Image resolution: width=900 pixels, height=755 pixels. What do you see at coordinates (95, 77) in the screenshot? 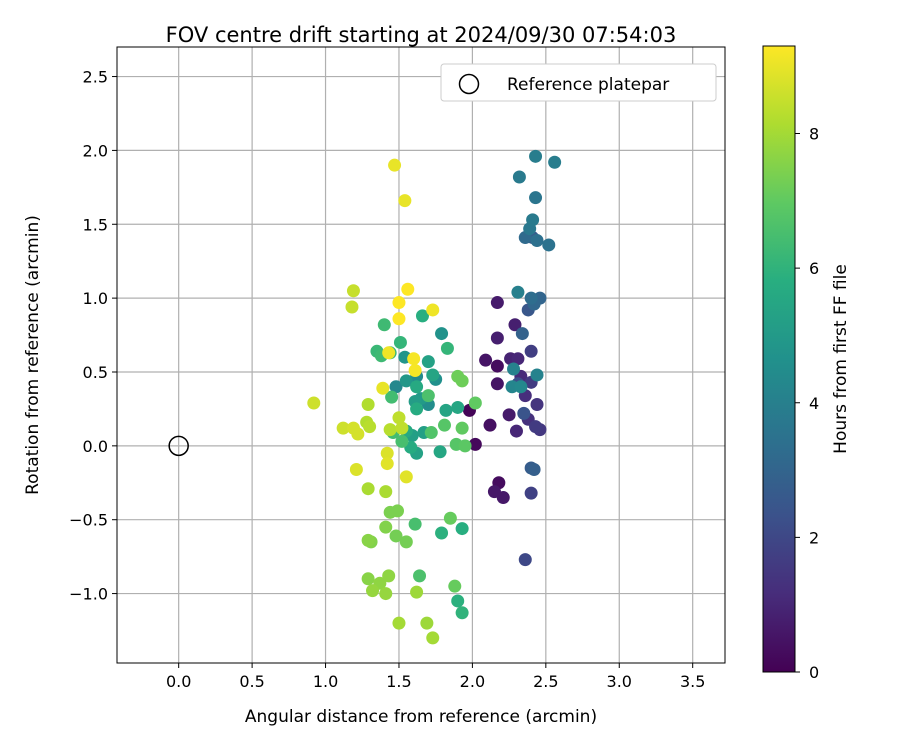
I see `y-tick-label: 2.5` at bounding box center [95, 77].